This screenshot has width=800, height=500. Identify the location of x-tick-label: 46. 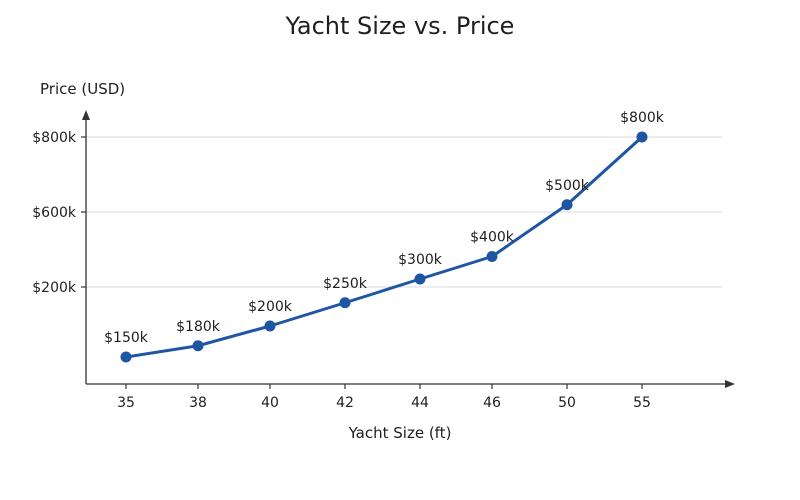
(492, 403).